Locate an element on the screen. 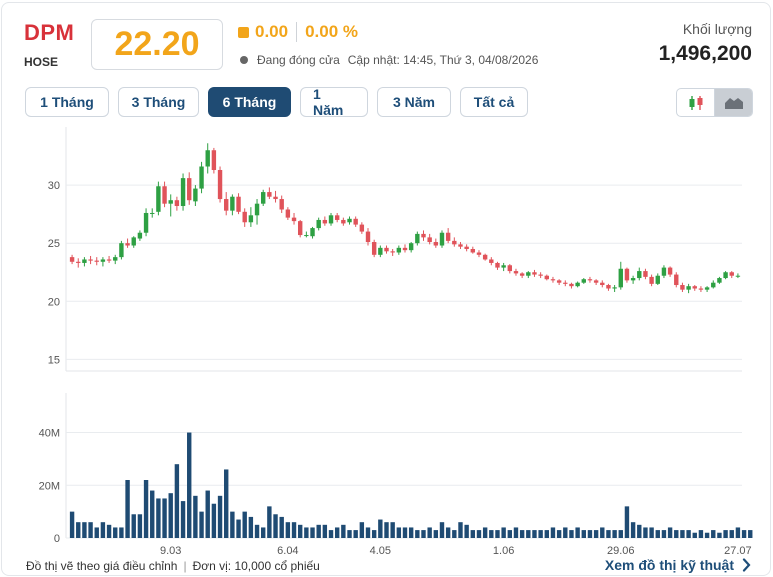 This screenshot has width=773, height=577. change-value: 0.00 is located at coordinates (272, 31).